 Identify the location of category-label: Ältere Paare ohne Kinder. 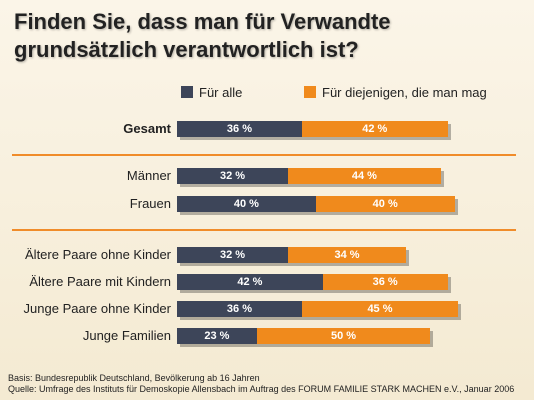
(98, 254).